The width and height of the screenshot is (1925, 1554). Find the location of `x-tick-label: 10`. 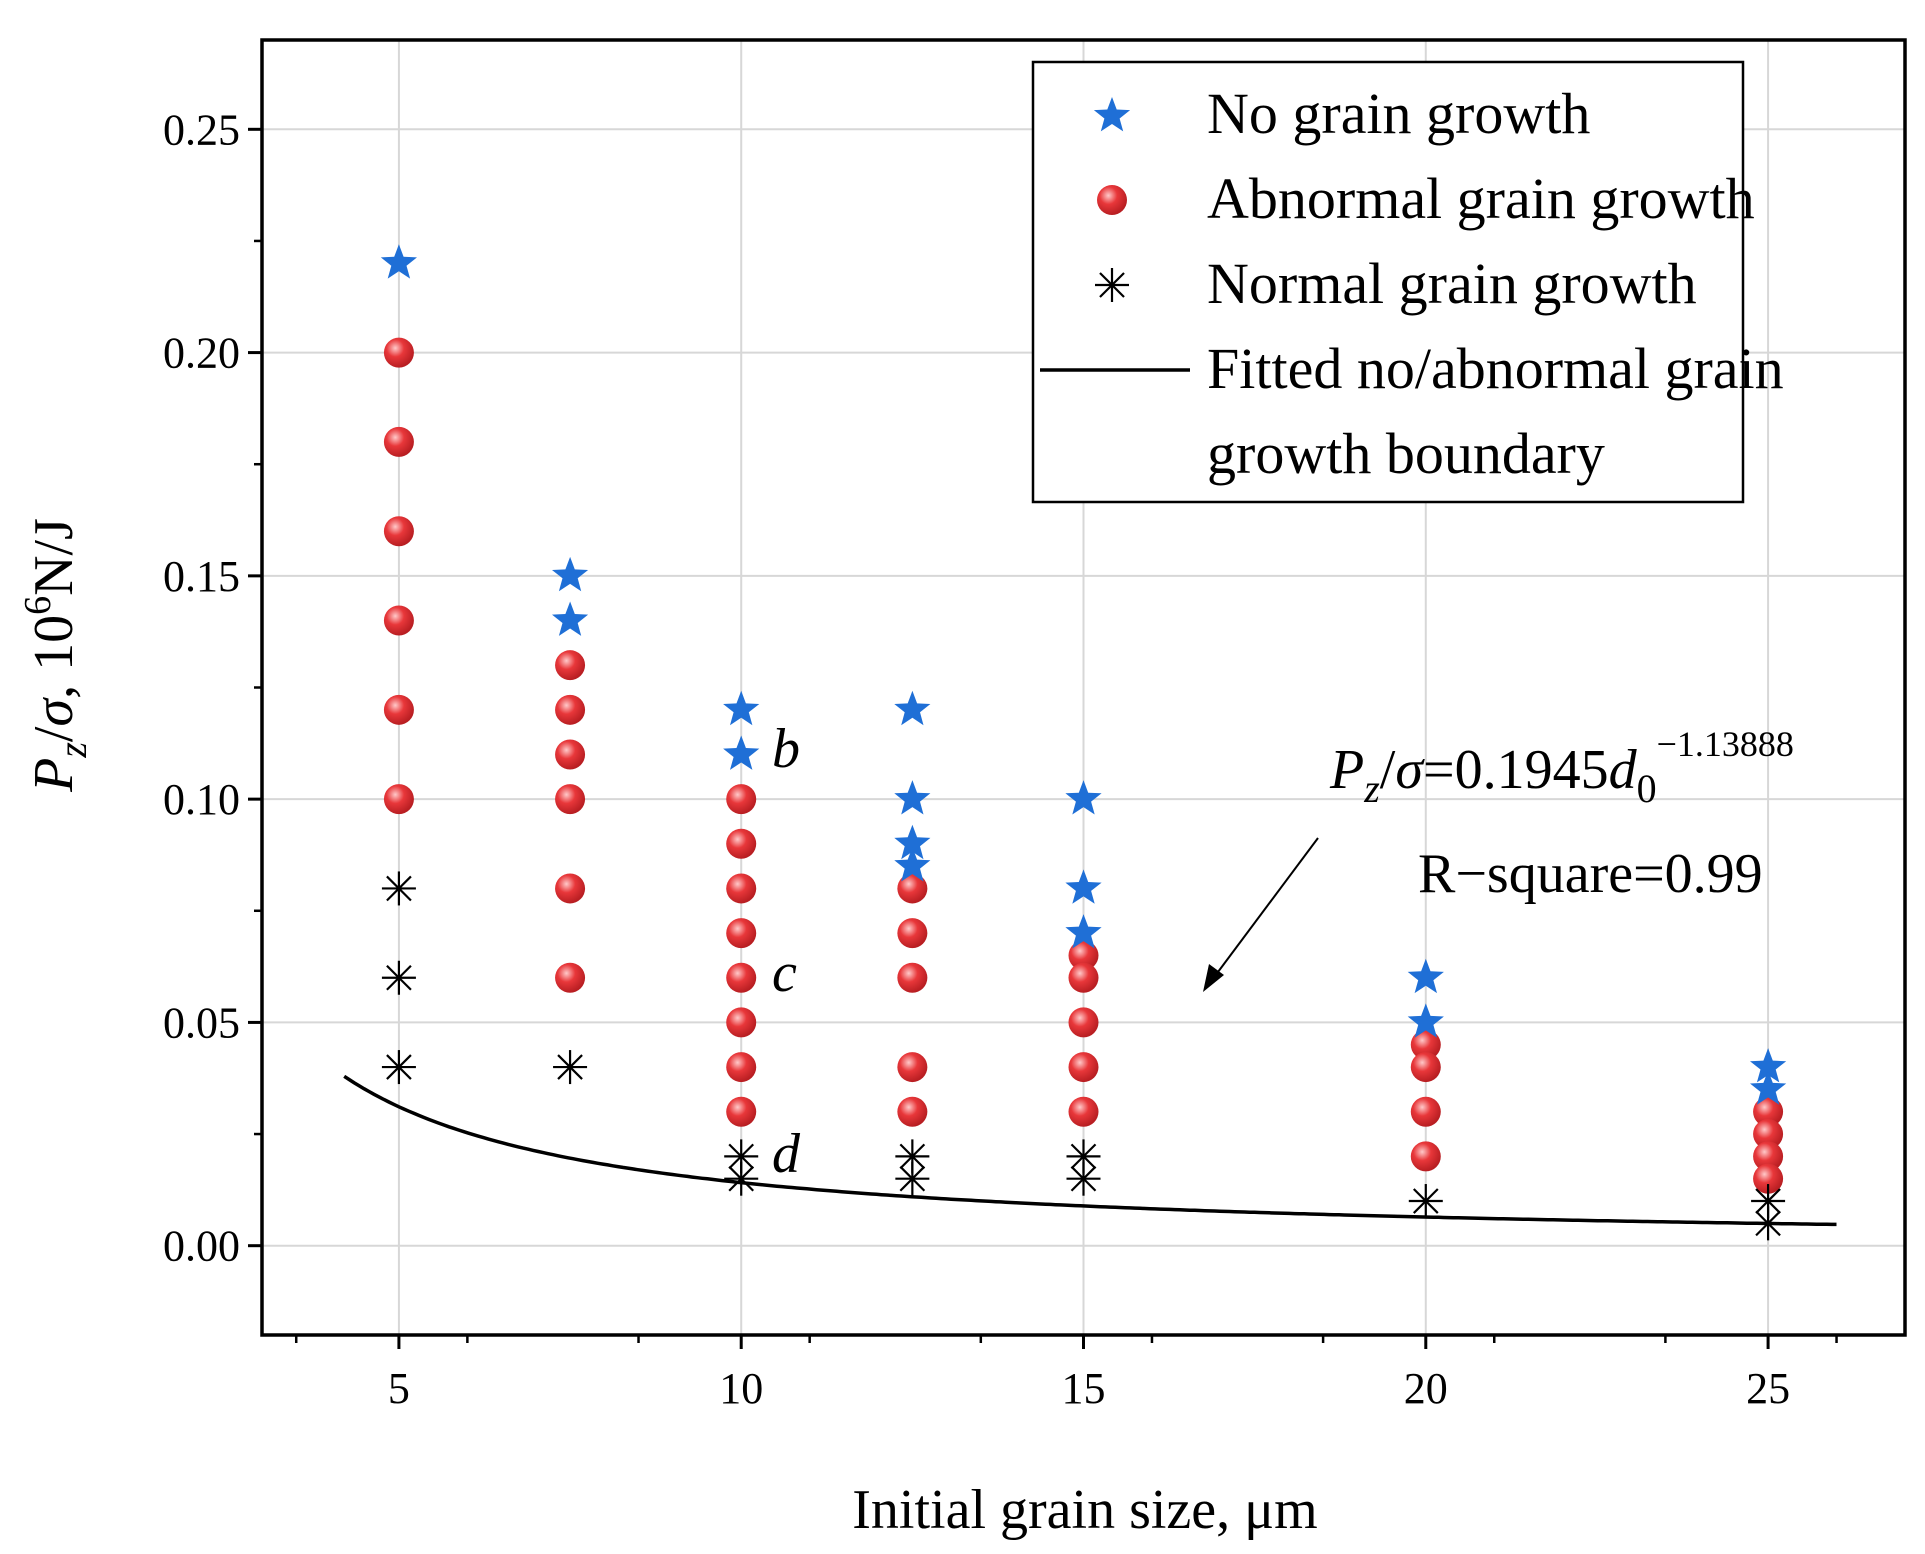

x-tick-label: 10 is located at coordinates (741, 1388).